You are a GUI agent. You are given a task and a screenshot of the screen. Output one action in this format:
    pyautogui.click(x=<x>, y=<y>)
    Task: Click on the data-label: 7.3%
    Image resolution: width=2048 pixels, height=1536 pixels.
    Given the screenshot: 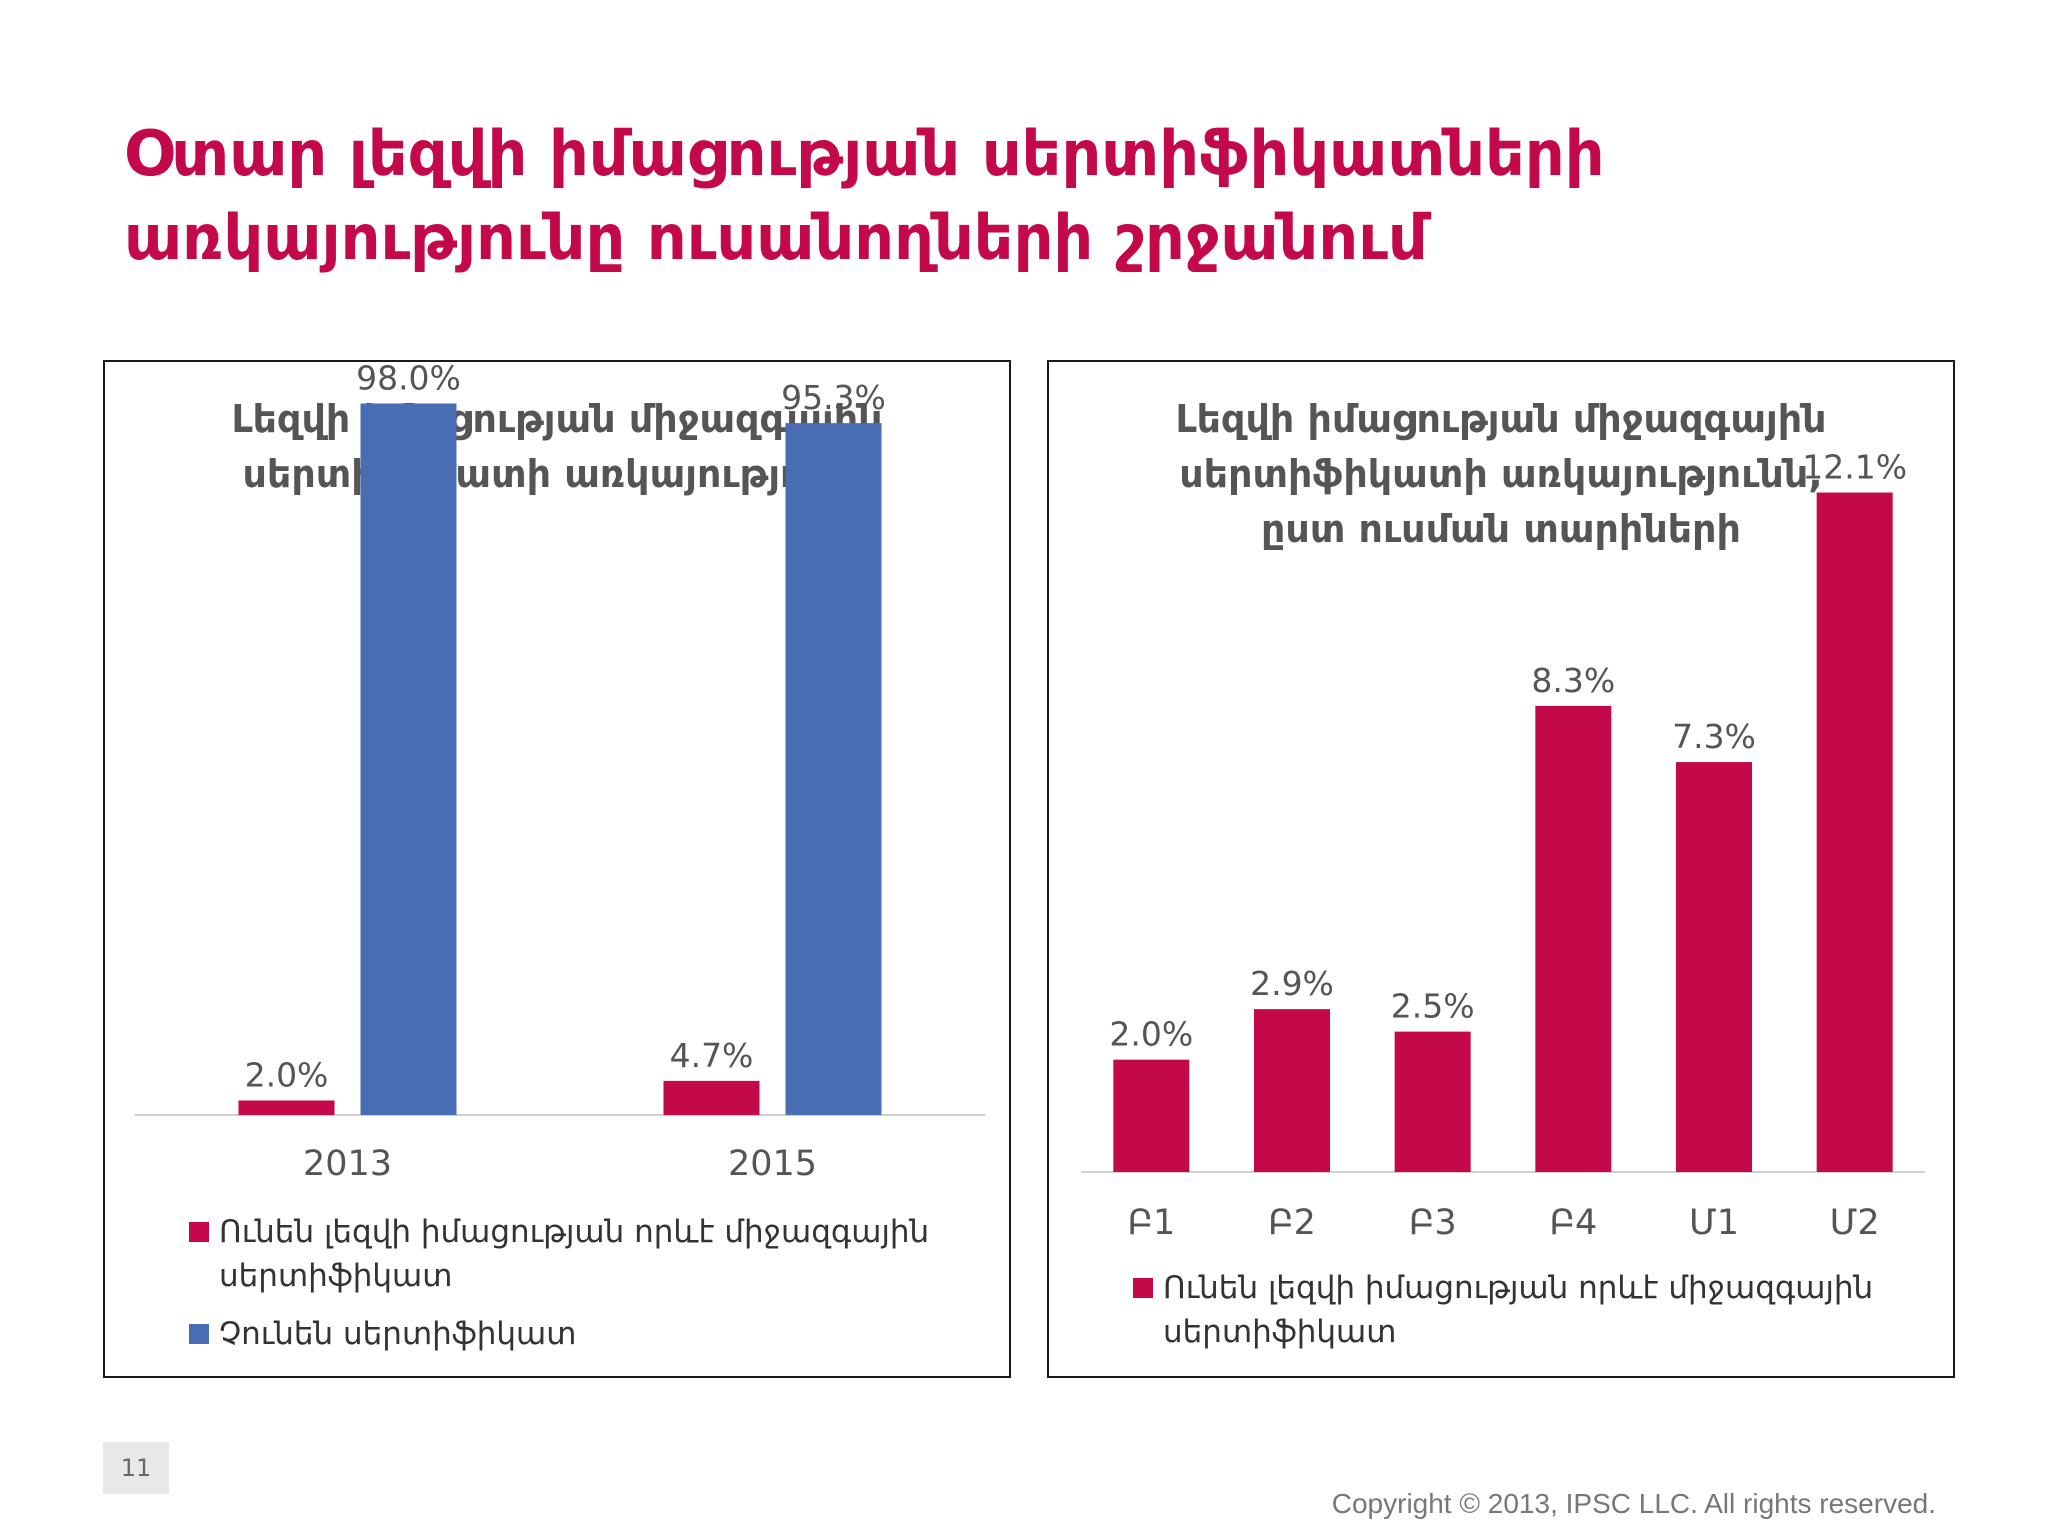 What is the action you would take?
    pyautogui.click(x=1714, y=736)
    